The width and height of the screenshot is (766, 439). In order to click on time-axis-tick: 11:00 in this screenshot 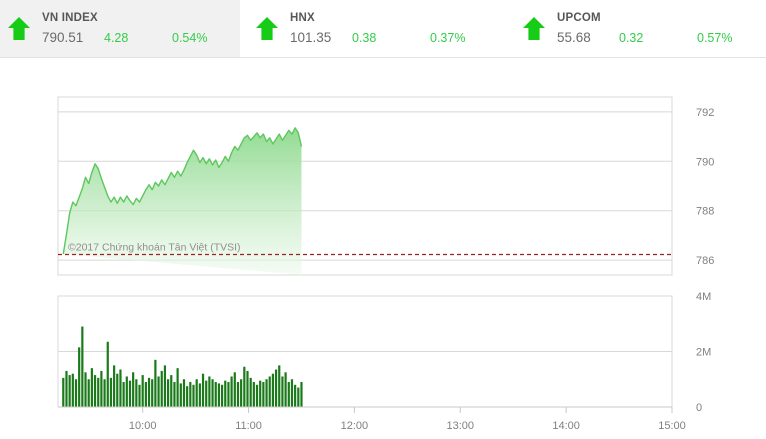, I will do `click(248, 426)`.